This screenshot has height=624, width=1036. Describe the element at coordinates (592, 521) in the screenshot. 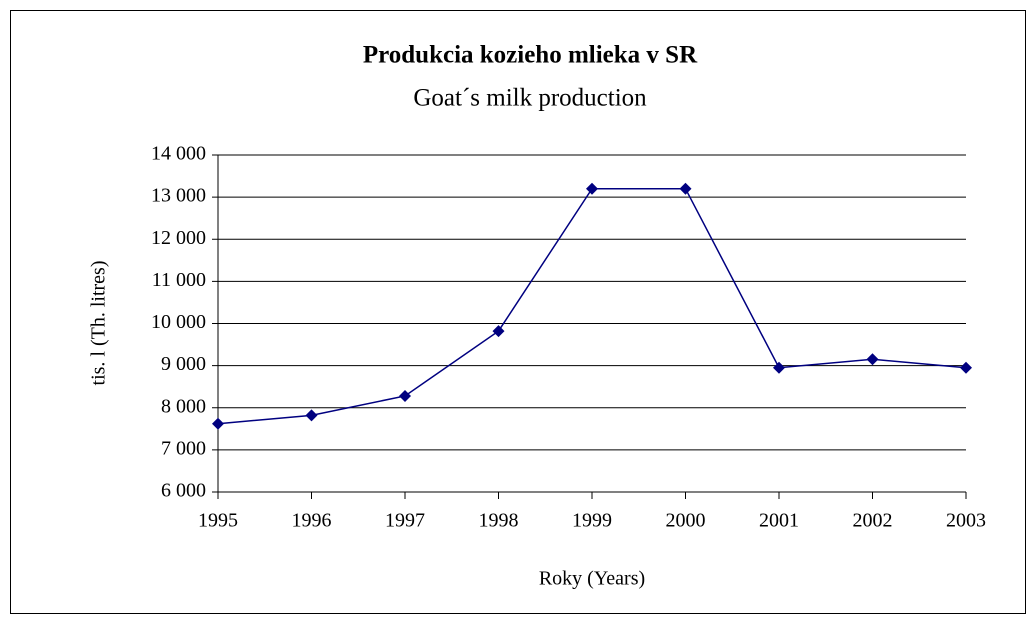

I see `x-tick-label: 1999` at that location.